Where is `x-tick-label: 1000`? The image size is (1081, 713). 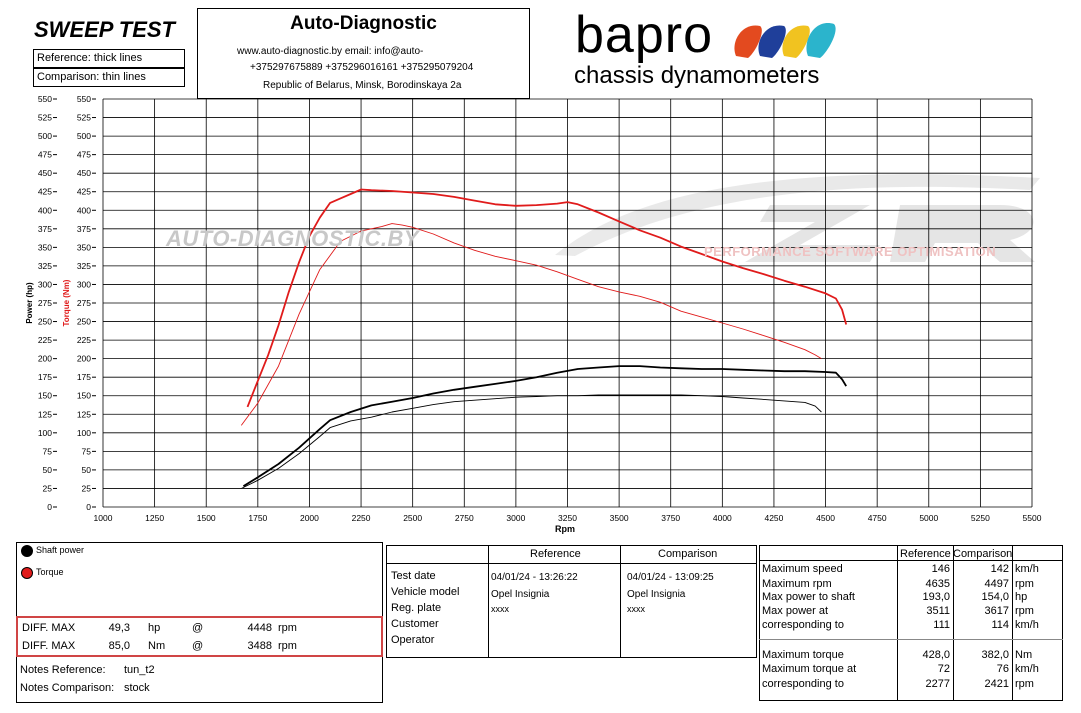 x-tick-label: 1000 is located at coordinates (103, 518).